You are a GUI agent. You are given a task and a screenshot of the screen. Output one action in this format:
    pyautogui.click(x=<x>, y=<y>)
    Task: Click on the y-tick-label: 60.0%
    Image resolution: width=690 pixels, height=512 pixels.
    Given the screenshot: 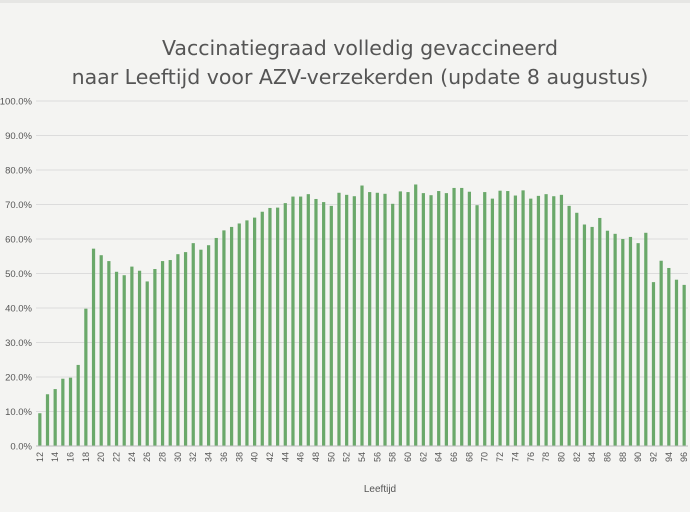 What is the action you would take?
    pyautogui.click(x=18, y=240)
    